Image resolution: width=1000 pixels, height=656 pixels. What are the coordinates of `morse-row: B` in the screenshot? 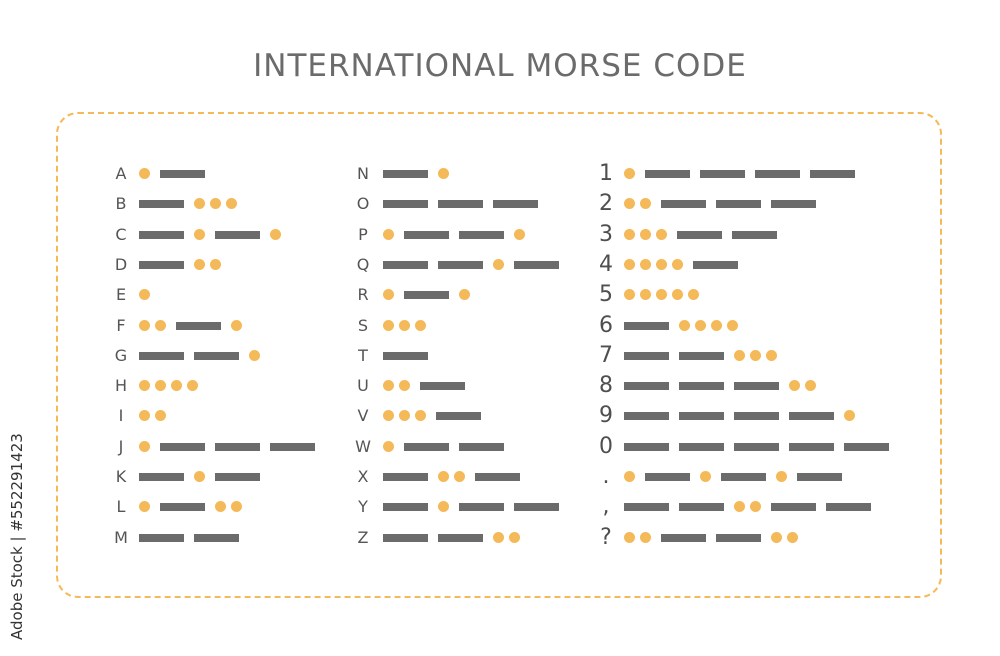 It's located at (262, 204).